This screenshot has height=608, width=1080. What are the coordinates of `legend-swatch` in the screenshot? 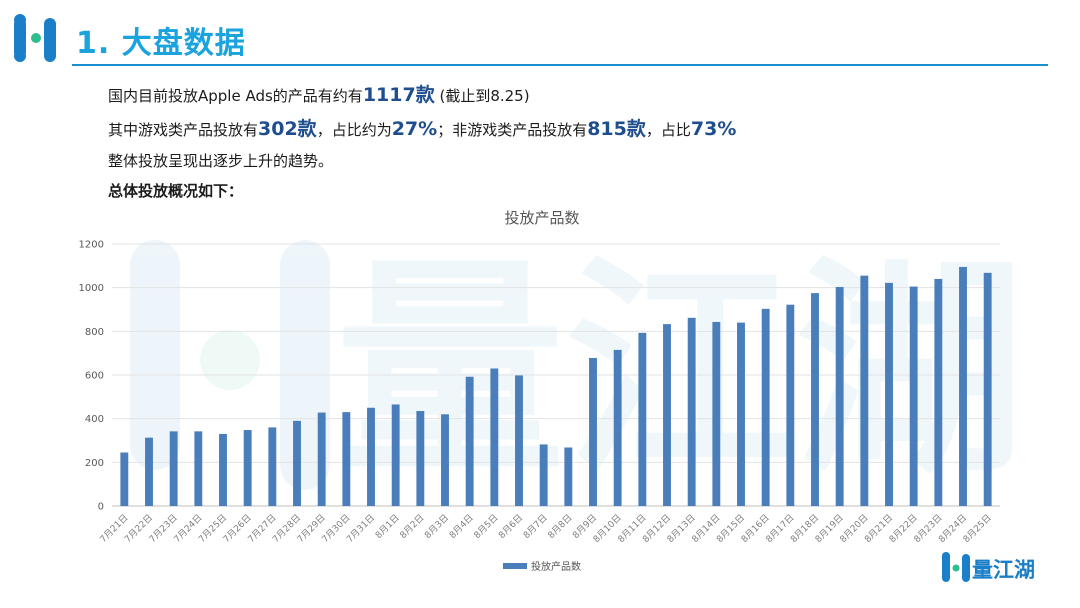 It's located at (515, 566).